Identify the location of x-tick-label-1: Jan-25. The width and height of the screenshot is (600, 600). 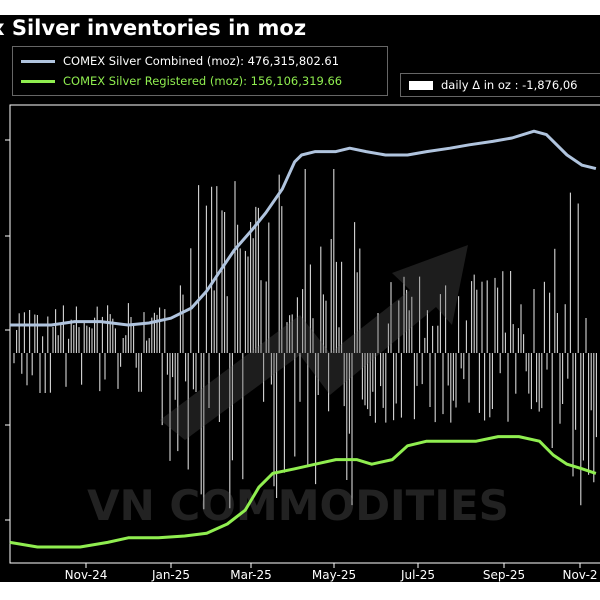
(170, 575).